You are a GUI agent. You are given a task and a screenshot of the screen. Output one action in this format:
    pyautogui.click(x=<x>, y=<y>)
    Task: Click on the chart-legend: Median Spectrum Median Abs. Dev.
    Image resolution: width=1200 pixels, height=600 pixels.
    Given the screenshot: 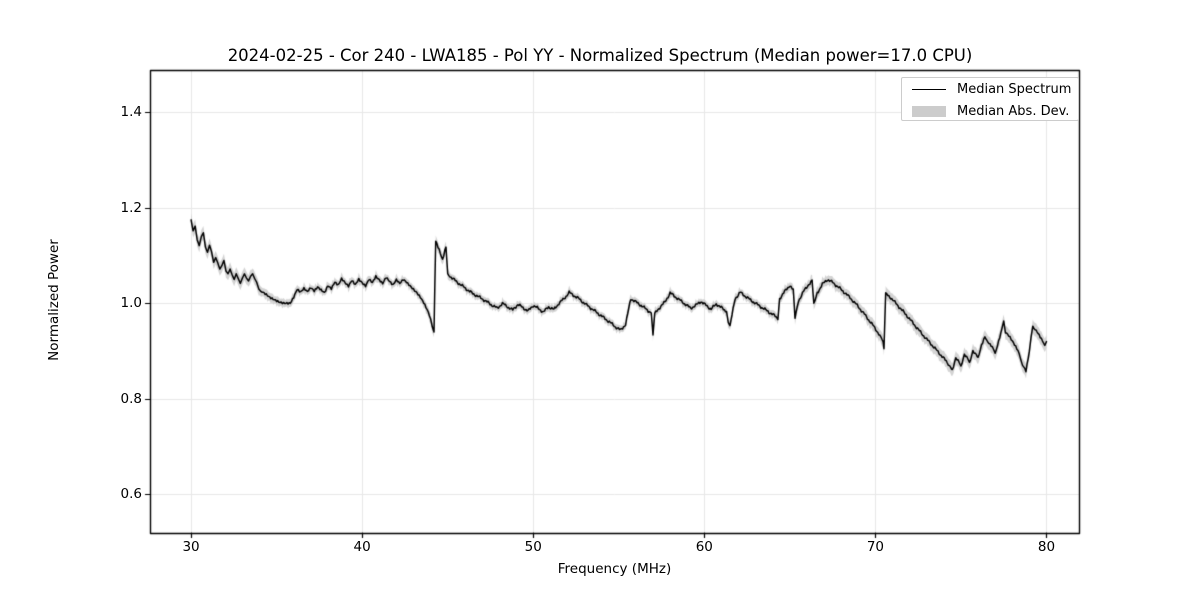 What is the action you would take?
    pyautogui.click(x=990, y=99)
    